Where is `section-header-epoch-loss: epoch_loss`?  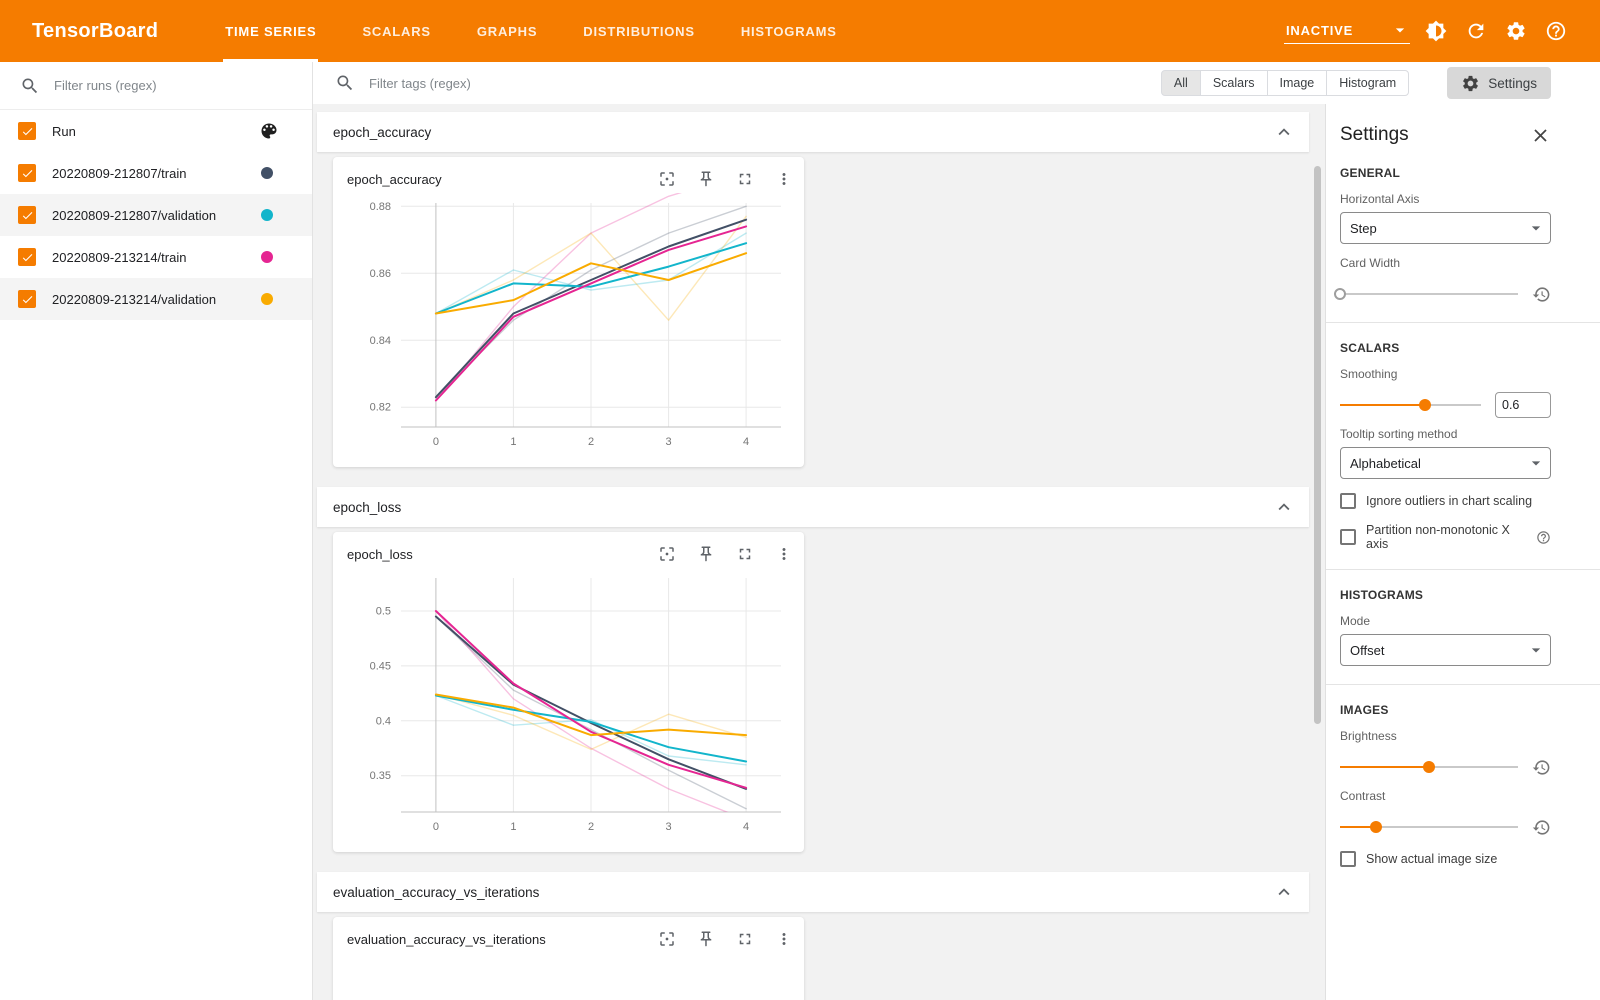 section-header-epoch-loss: epoch_loss is located at coordinates (813, 507).